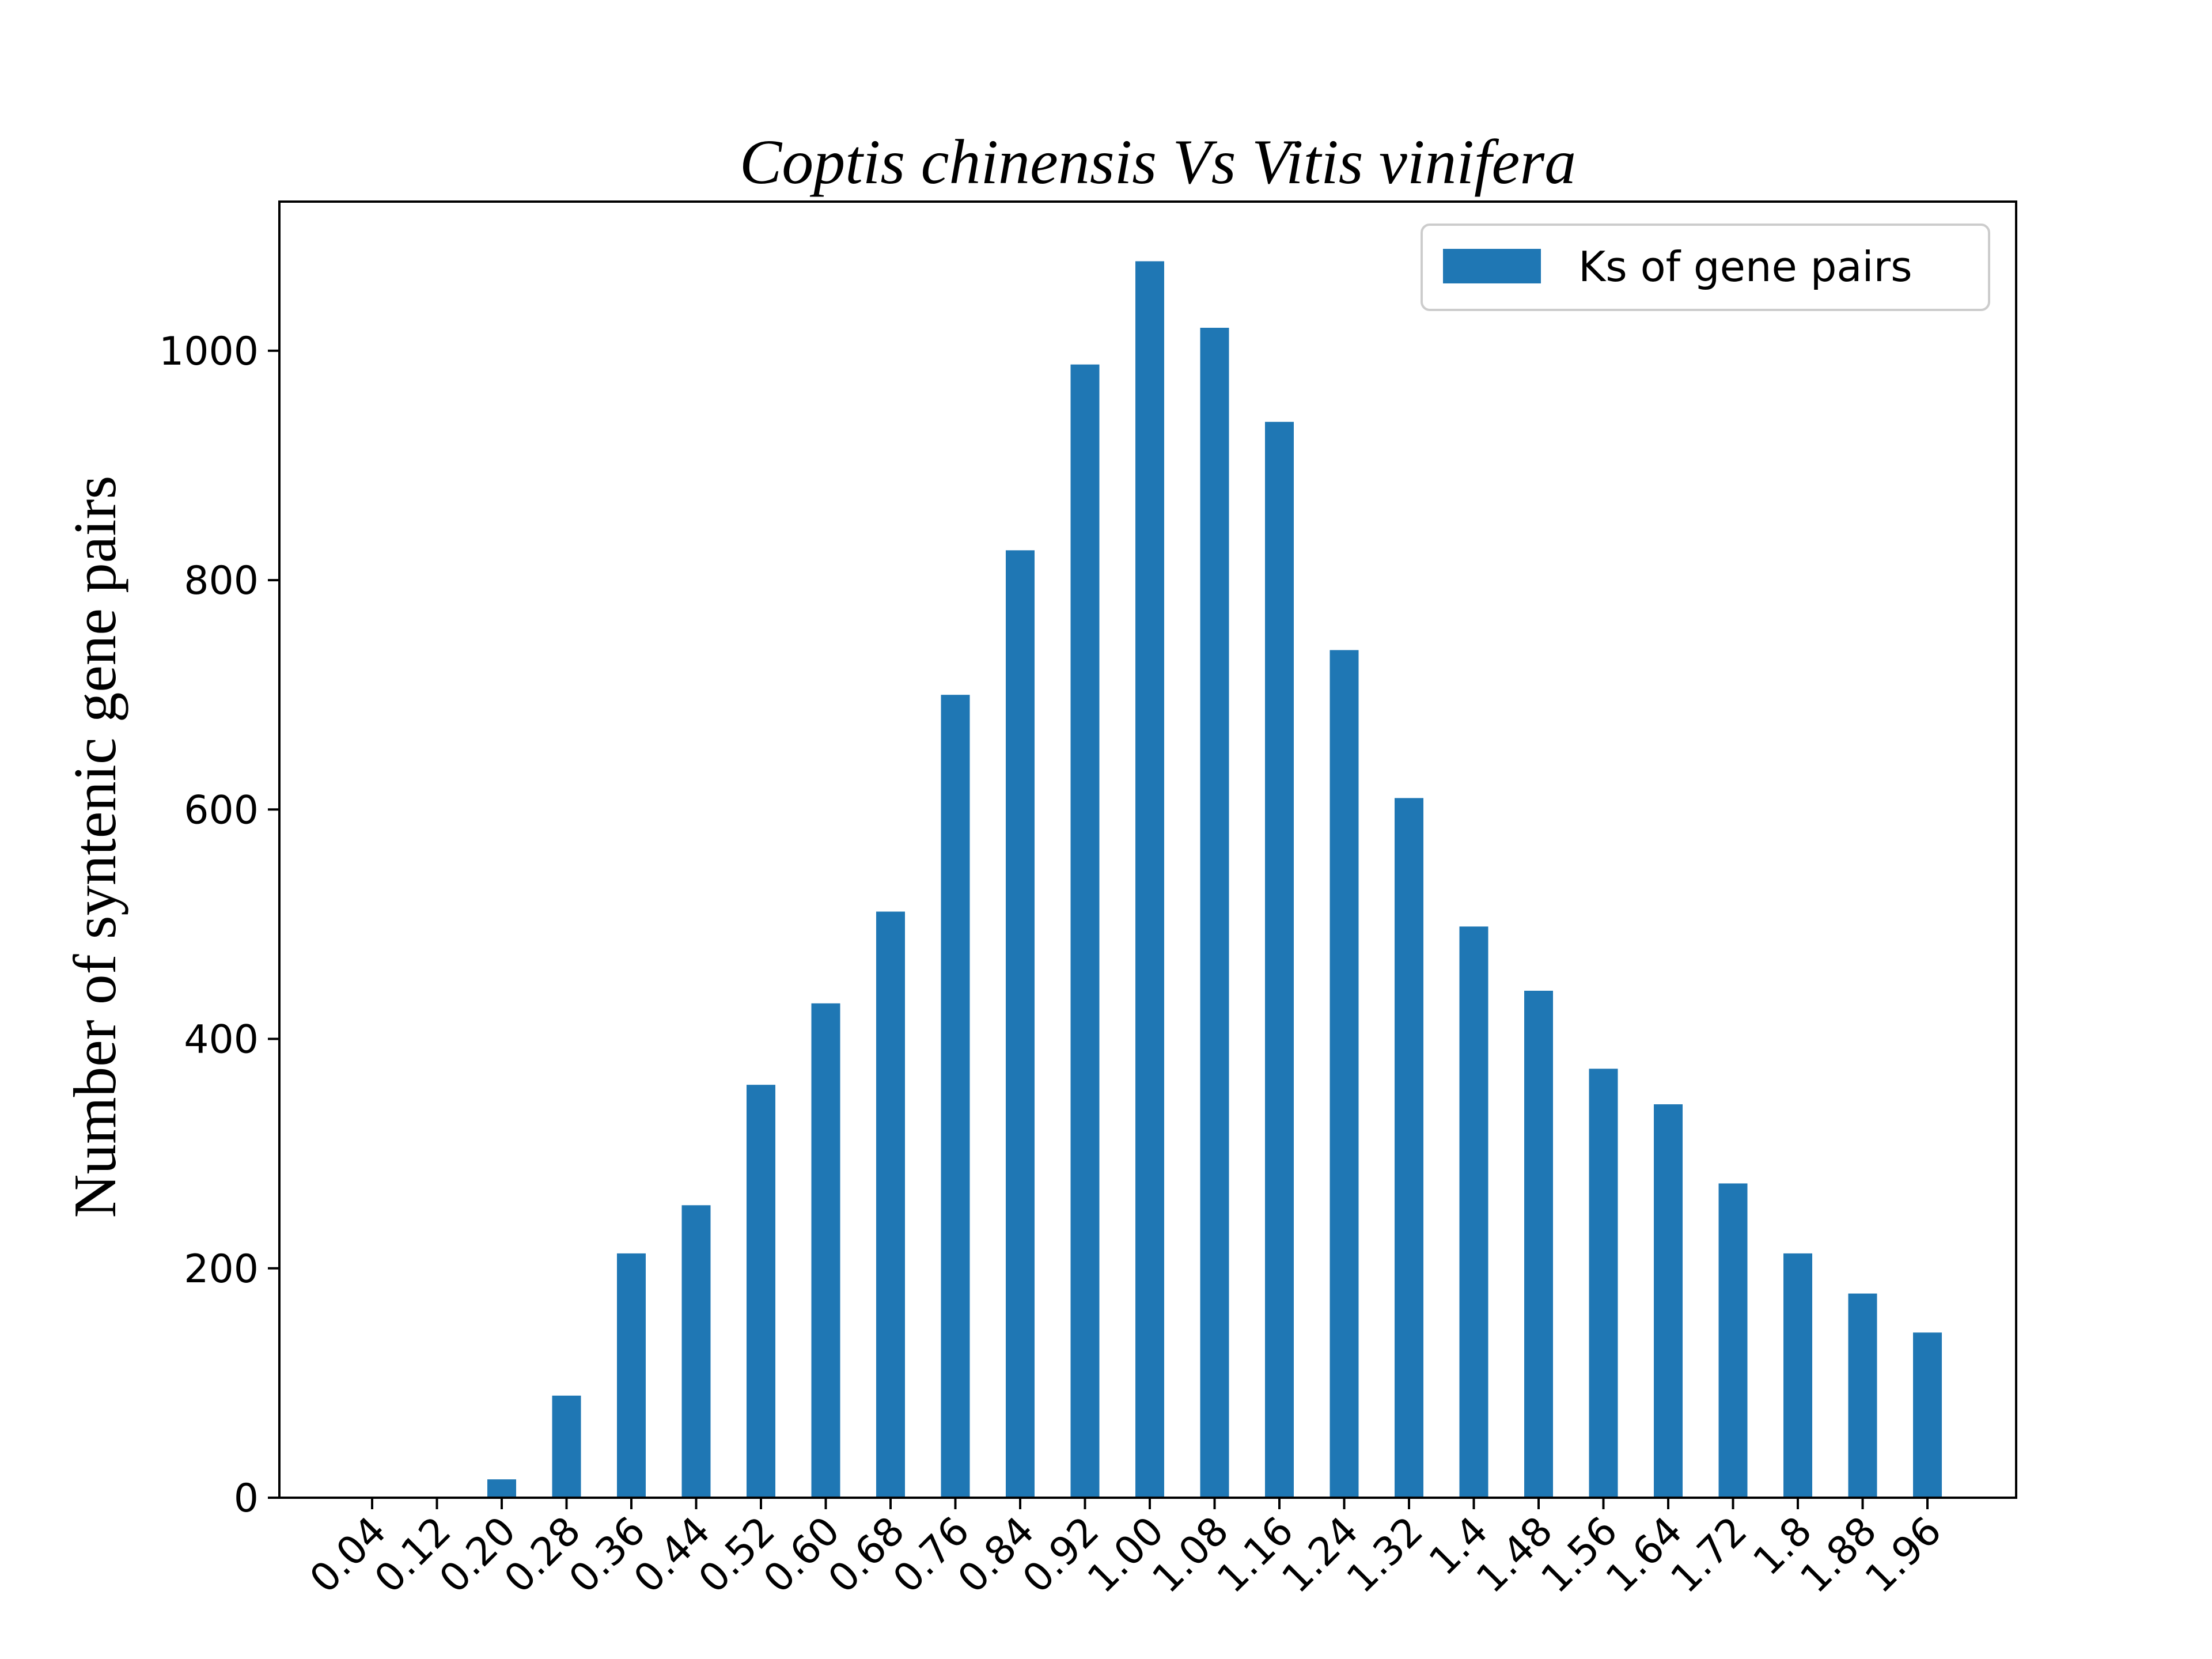  I want to click on bar-1.00, so click(1149, 879).